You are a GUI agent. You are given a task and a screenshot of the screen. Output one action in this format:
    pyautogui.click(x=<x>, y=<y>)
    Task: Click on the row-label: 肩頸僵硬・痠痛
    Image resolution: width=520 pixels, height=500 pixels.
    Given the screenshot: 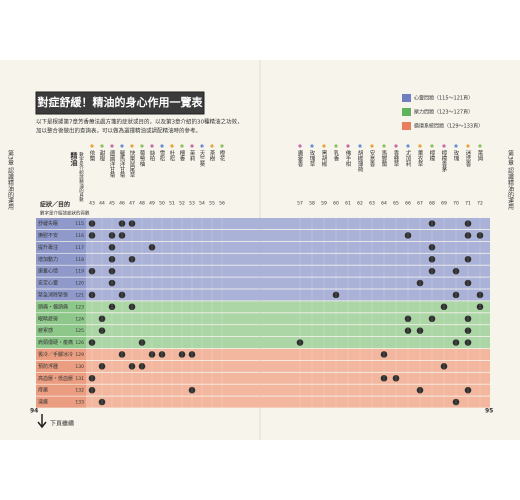 What is the action you would take?
    pyautogui.click(x=55, y=342)
    